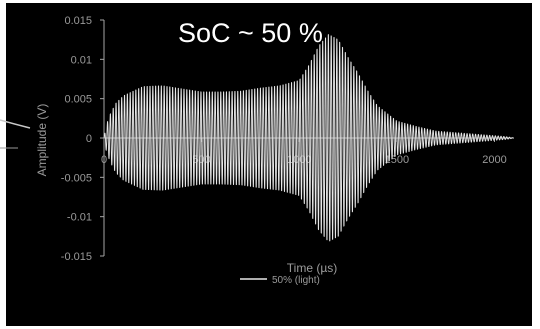 The image size is (540, 329). What do you see at coordinates (15, 124) in the screenshot?
I see `page-edge-mark` at bounding box center [15, 124].